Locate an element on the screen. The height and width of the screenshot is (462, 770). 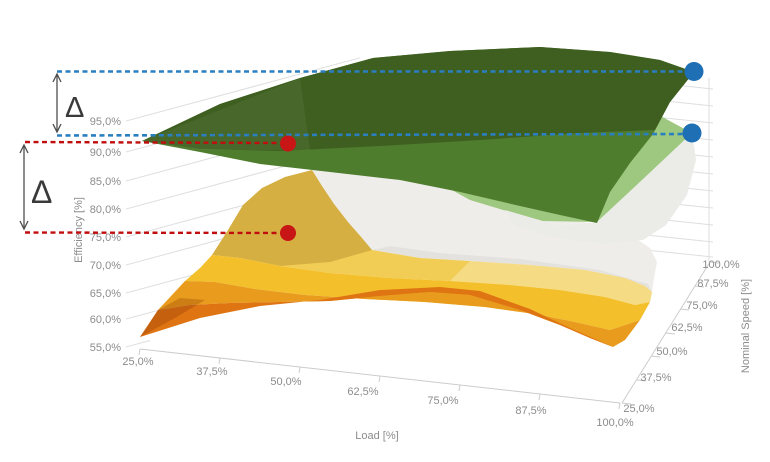
load-tick-label: 100,0% is located at coordinates (615, 423).